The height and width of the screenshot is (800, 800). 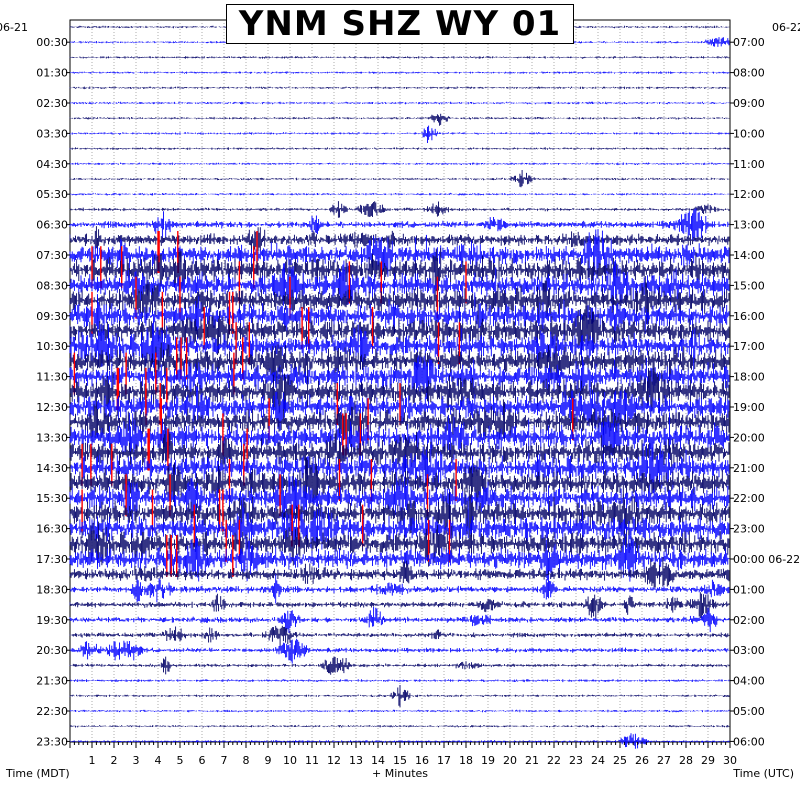 What do you see at coordinates (749, 589) in the screenshot?
I see `right-time-label: 01:00` at bounding box center [749, 589].